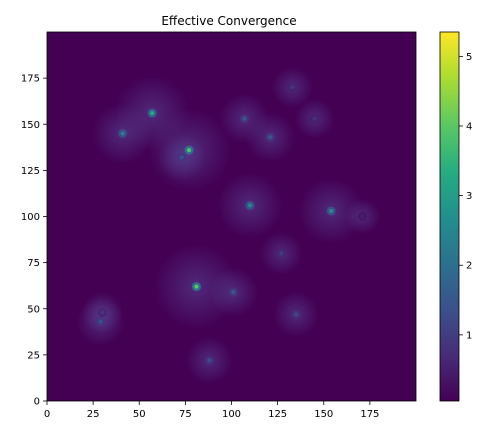 The height and width of the screenshot is (435, 487). I want to click on colorbar: 1 2 3 4 5, so click(455, 216).